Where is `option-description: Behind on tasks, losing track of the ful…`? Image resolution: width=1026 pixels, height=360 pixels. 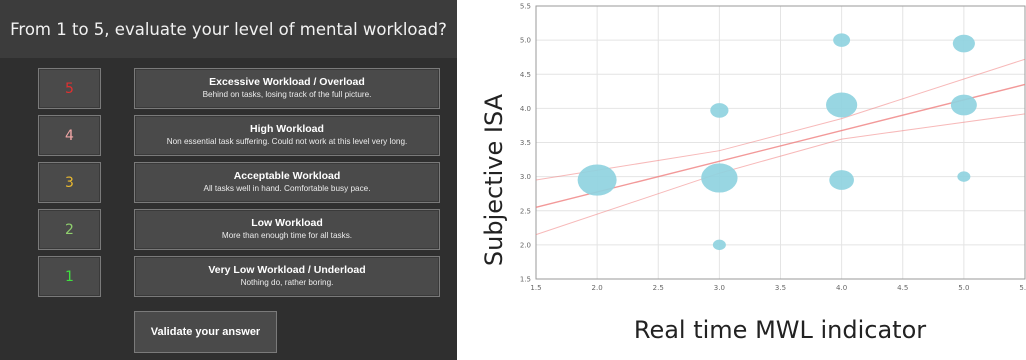
option-description: Behind on tasks, losing track of the ful… is located at coordinates (287, 94).